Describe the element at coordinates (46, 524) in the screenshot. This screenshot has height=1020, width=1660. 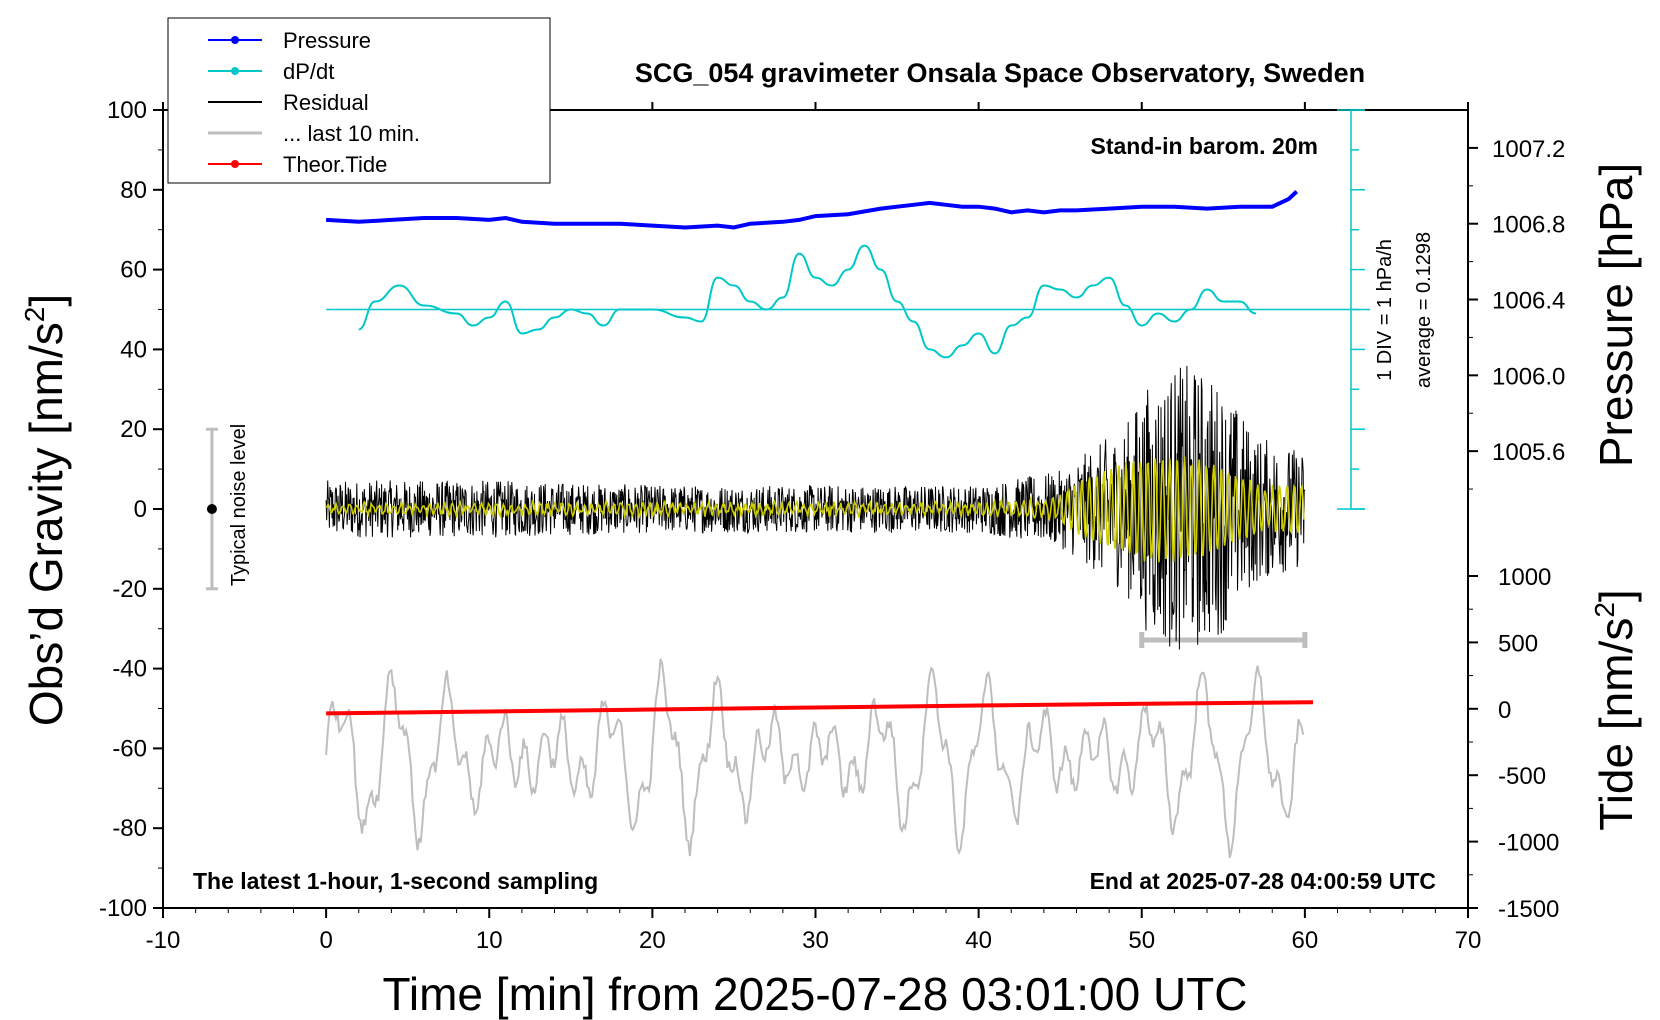
I see `y-left-base: Obs’d Gravity [nm/s` at that location.